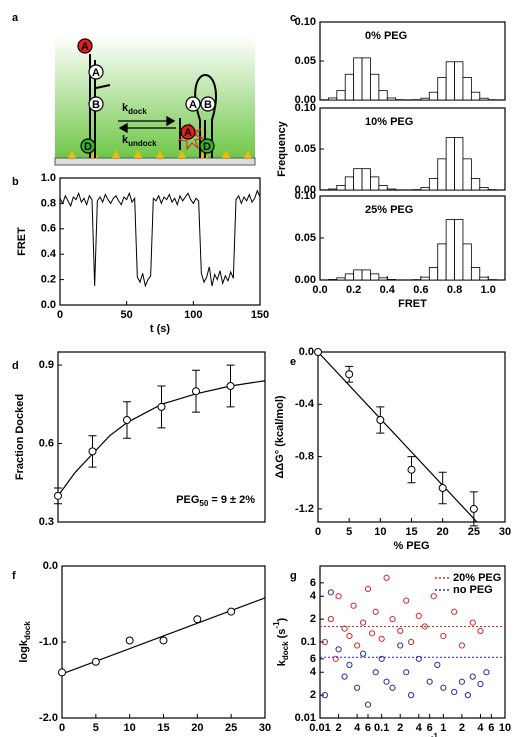 Image resolution: width=516 pixels, height=737 pixels. I want to click on panel-letter: b, so click(15, 182).